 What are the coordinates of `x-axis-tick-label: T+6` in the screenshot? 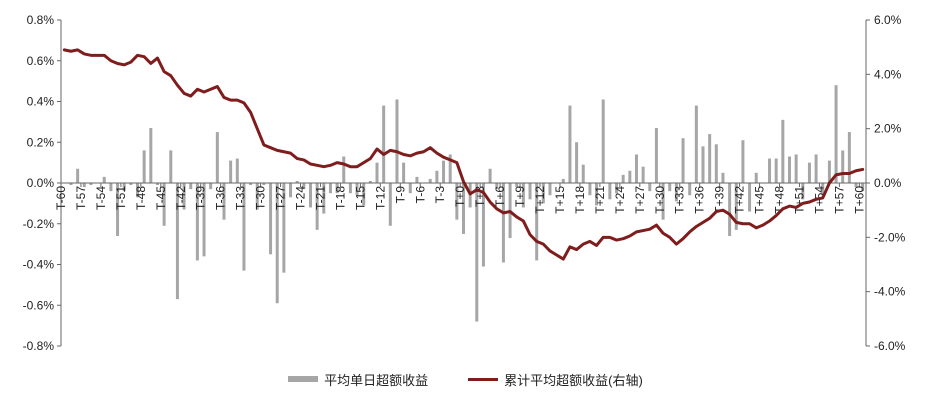 It's located at (500, 196).